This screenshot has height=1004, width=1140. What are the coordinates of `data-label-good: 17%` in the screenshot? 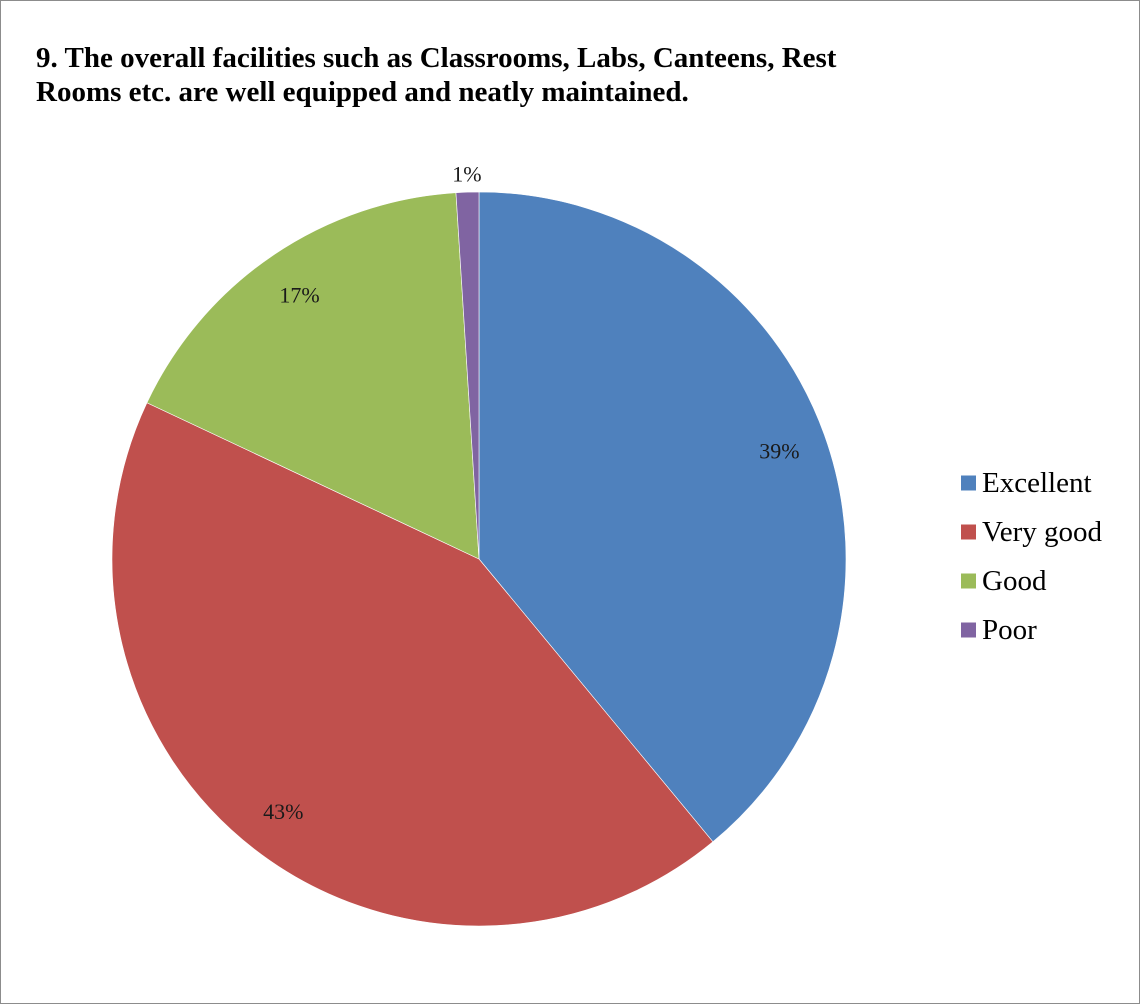 It's located at (299, 294).